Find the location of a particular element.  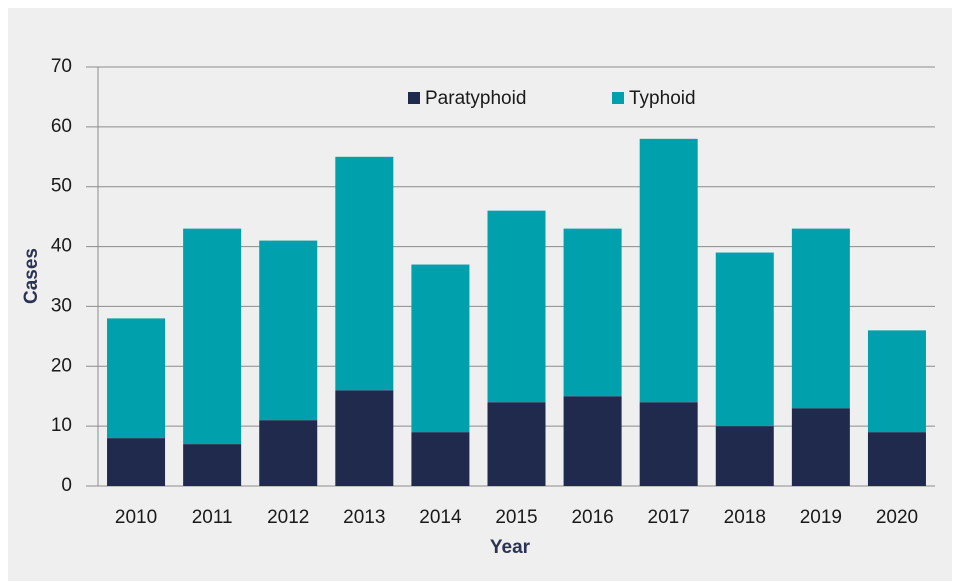

x-tick-label: 2018 is located at coordinates (745, 517).